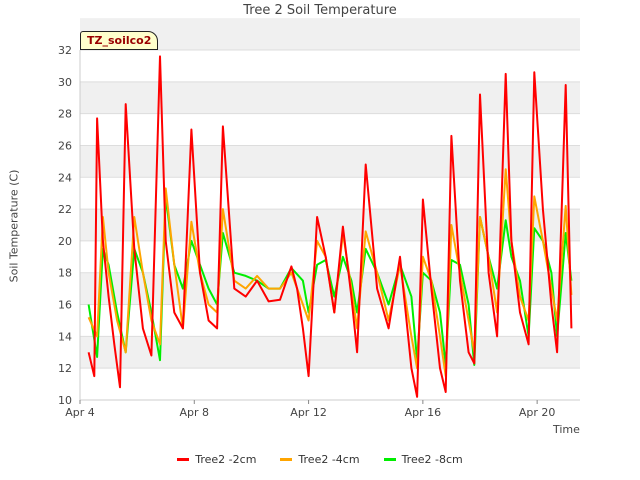 The height and width of the screenshot is (480, 640). I want to click on y-tick-label: 16, so click(65, 305).